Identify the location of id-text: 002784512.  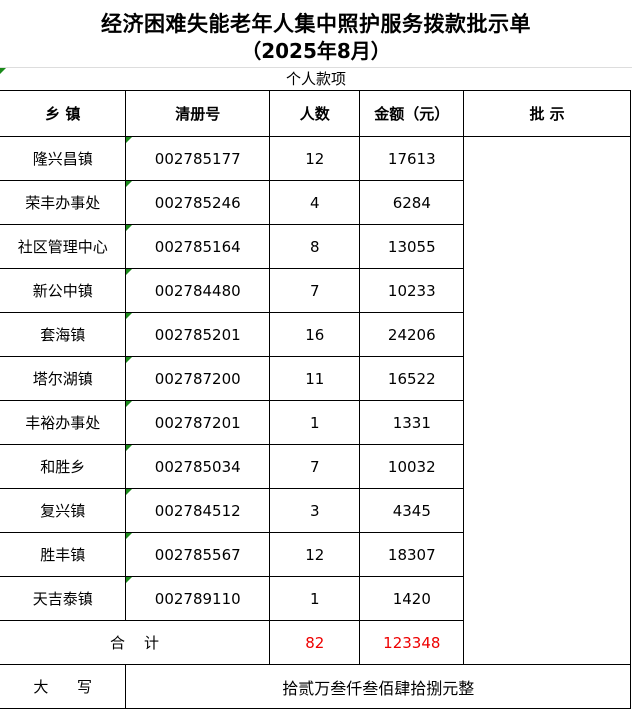
(197, 510).